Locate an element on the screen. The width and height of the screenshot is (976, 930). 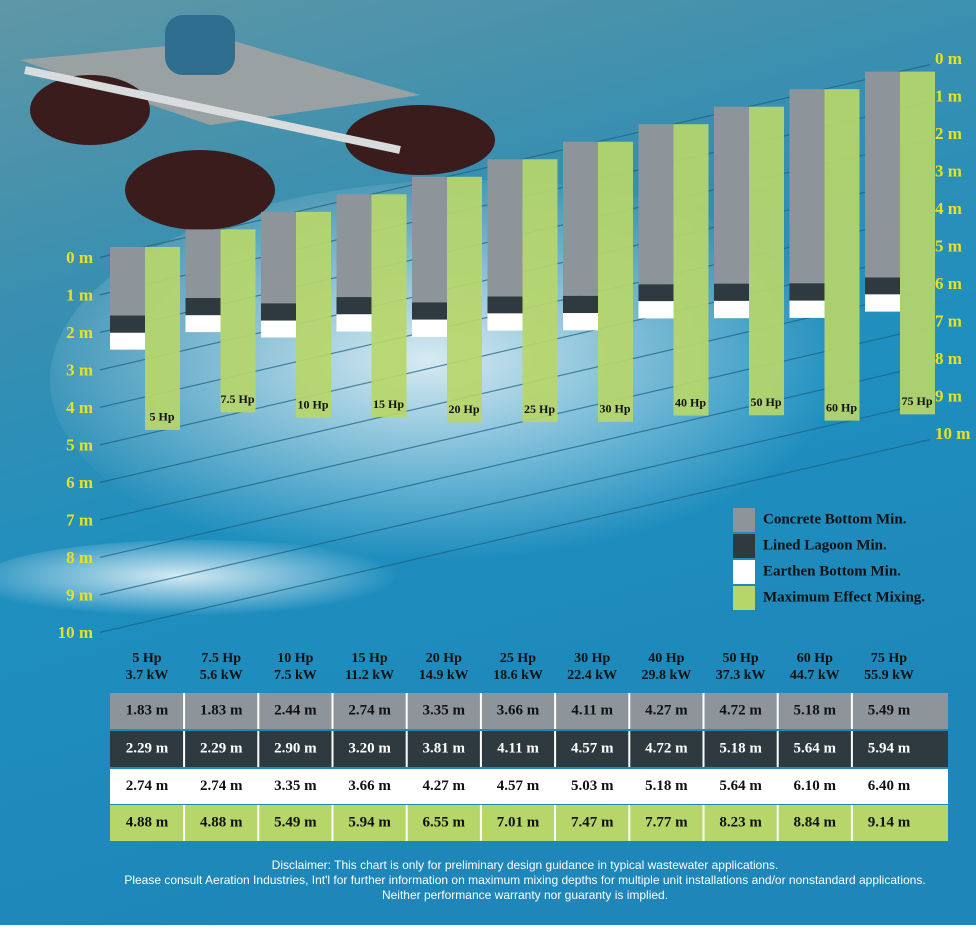
column-subheader: 37.3 kW is located at coordinates (741, 675).